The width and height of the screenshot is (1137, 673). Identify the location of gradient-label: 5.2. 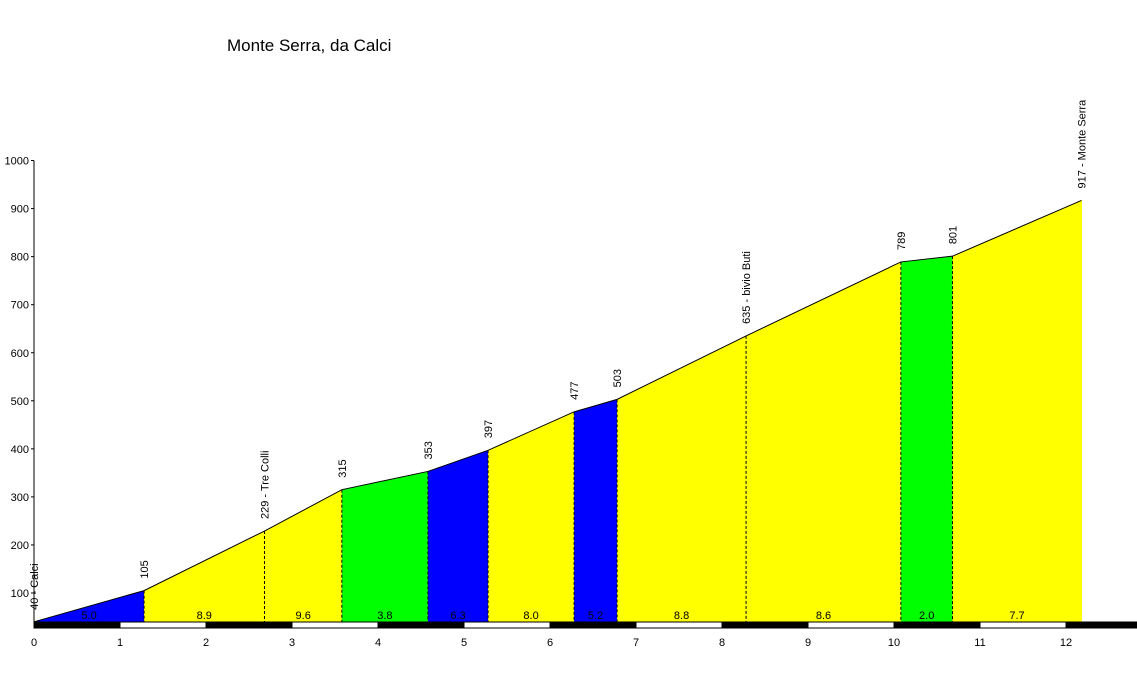
(595, 616).